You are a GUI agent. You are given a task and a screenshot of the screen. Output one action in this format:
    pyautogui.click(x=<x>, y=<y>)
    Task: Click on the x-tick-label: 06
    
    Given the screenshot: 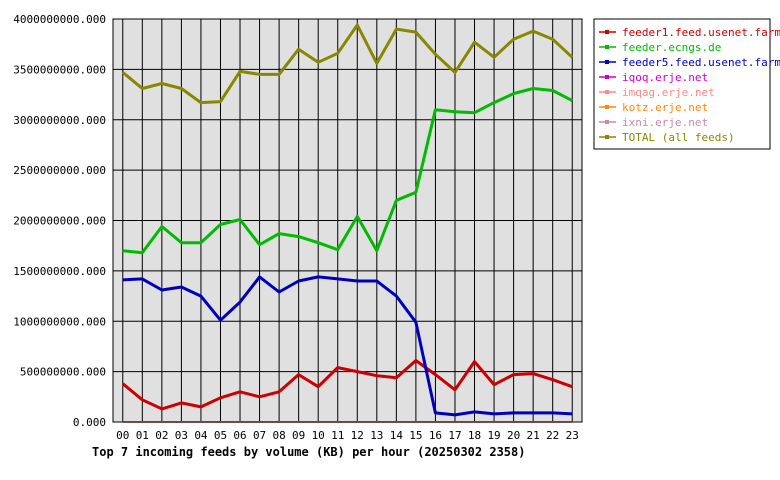 What is the action you would take?
    pyautogui.click(x=239, y=435)
    